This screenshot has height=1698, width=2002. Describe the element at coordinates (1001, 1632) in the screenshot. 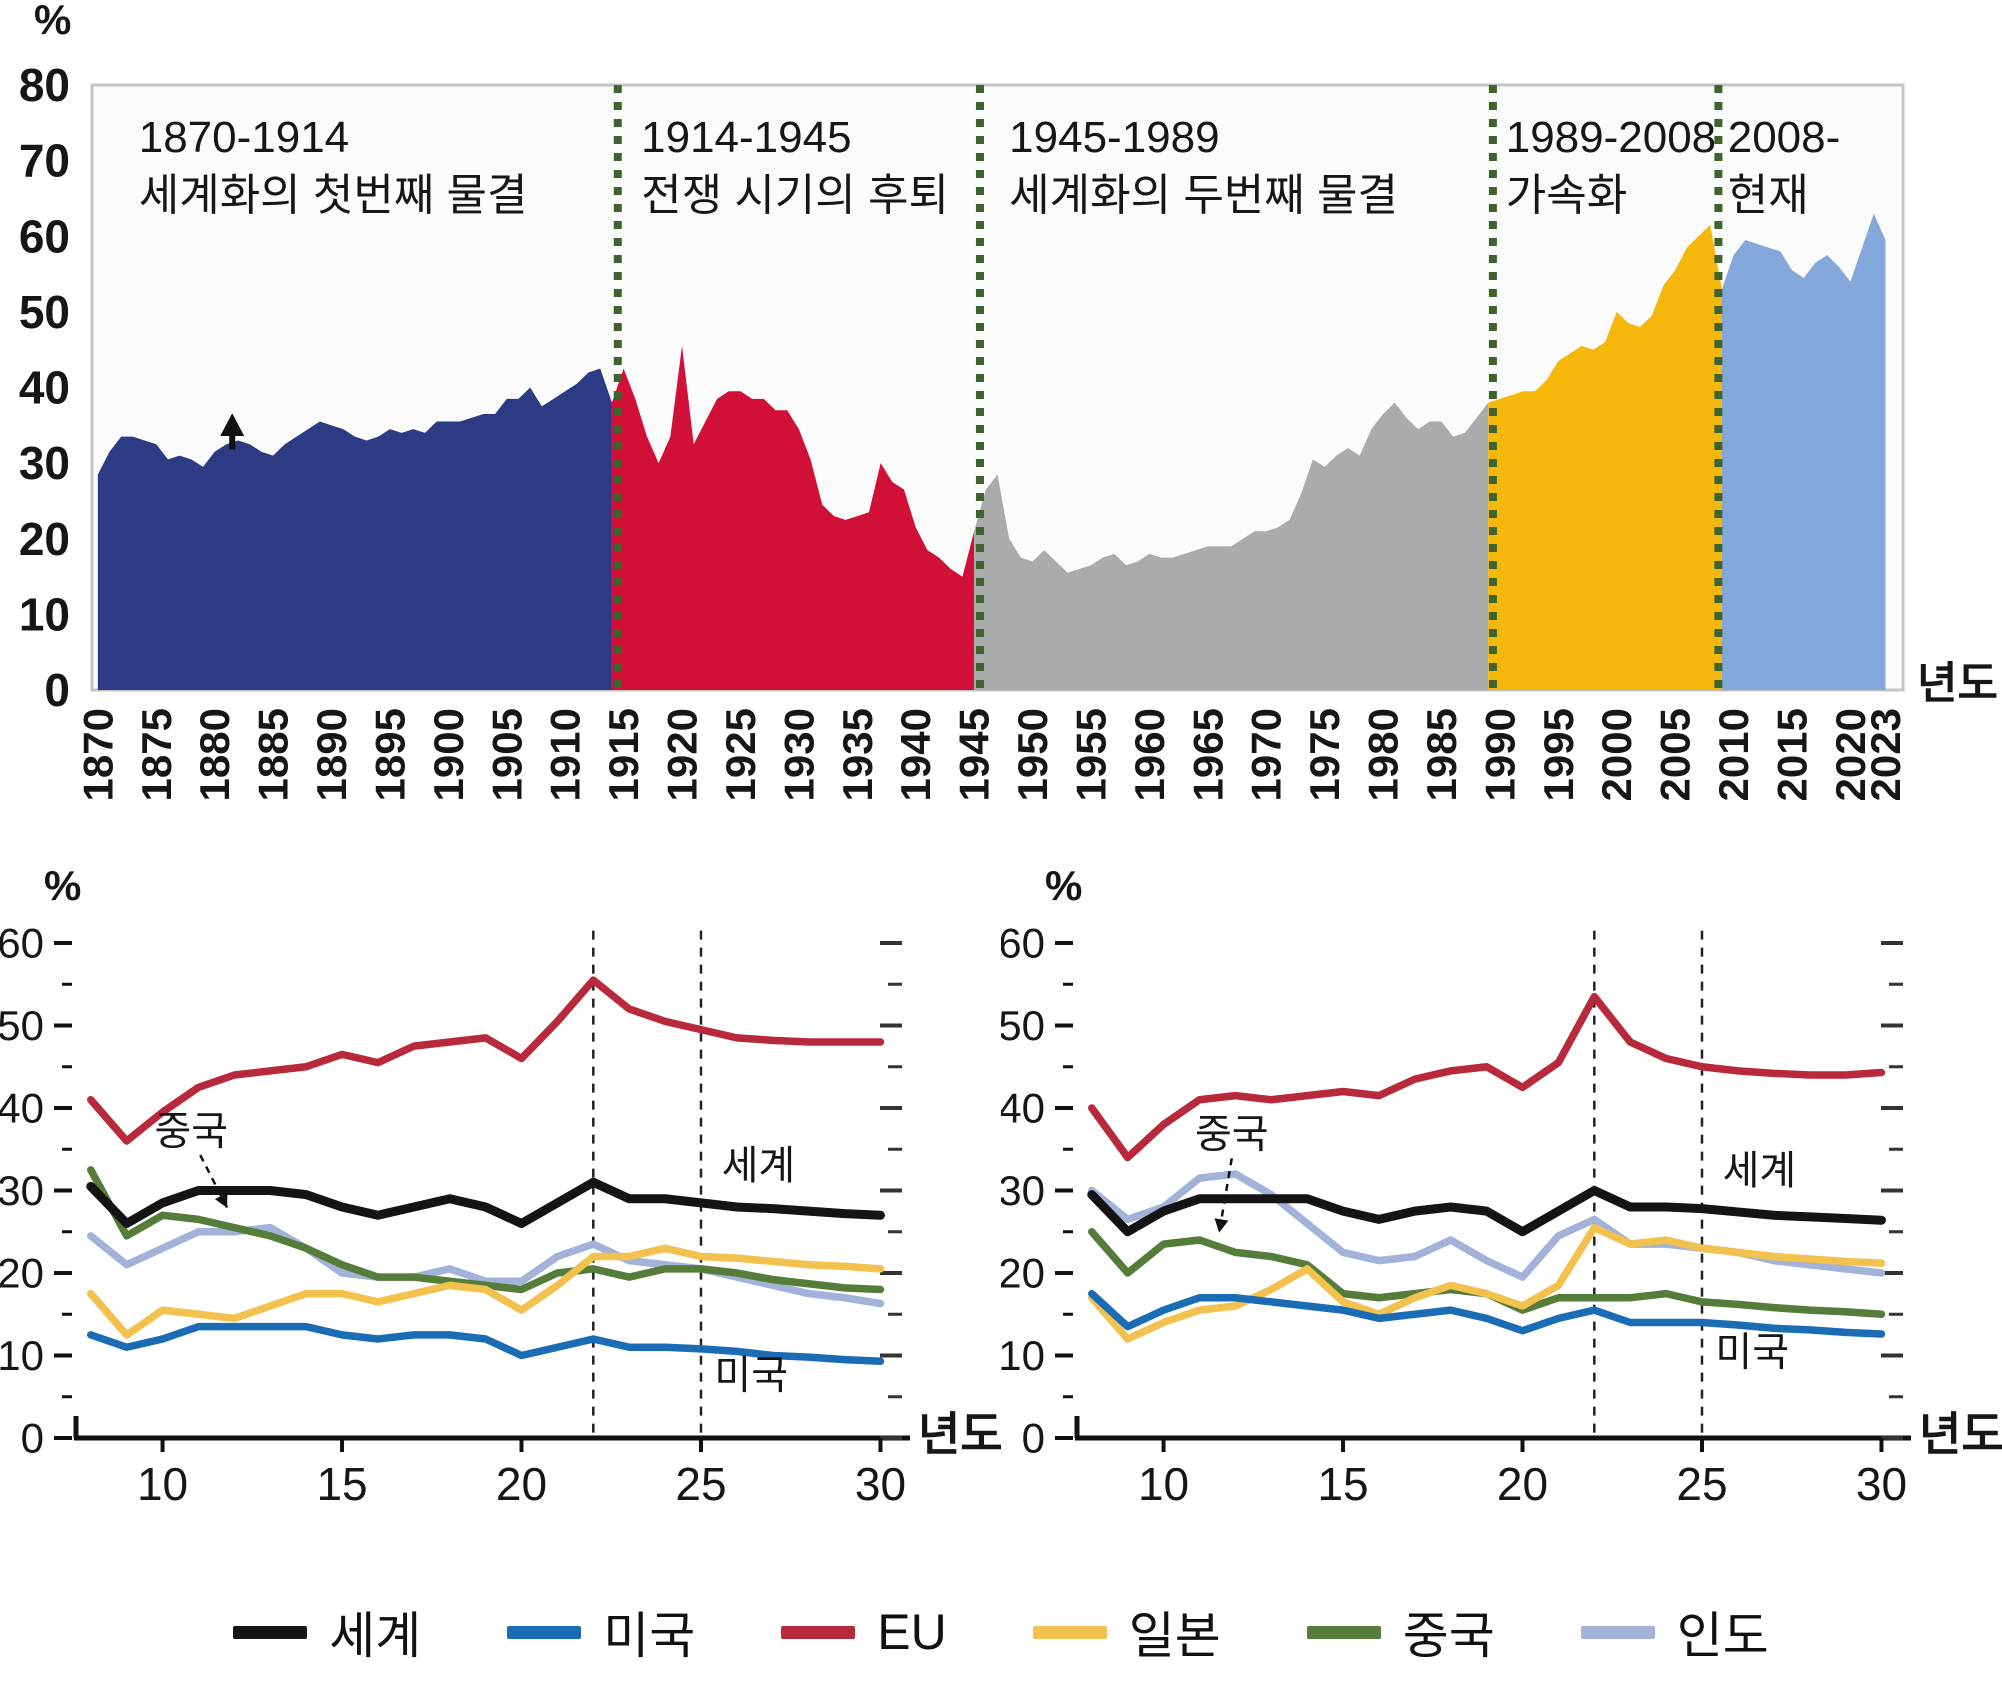

I see `legend: 세계 미국 EU 일본 중국 인도` at that location.